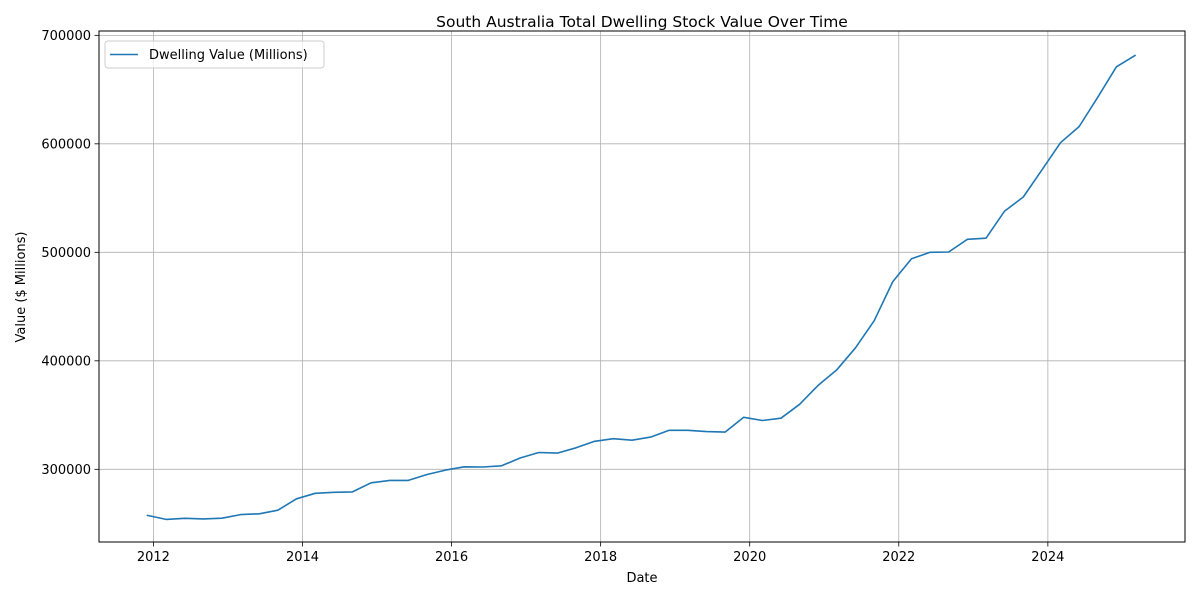 The height and width of the screenshot is (600, 1200). What do you see at coordinates (302, 557) in the screenshot?
I see `x-tick-label: 2014` at bounding box center [302, 557].